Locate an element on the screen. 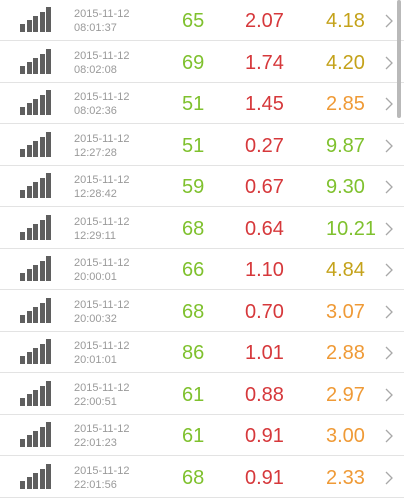 This screenshot has width=404, height=500. list-item: 2015-11-12 08:02:08 69 1.74 4.20 is located at coordinates (202, 62).